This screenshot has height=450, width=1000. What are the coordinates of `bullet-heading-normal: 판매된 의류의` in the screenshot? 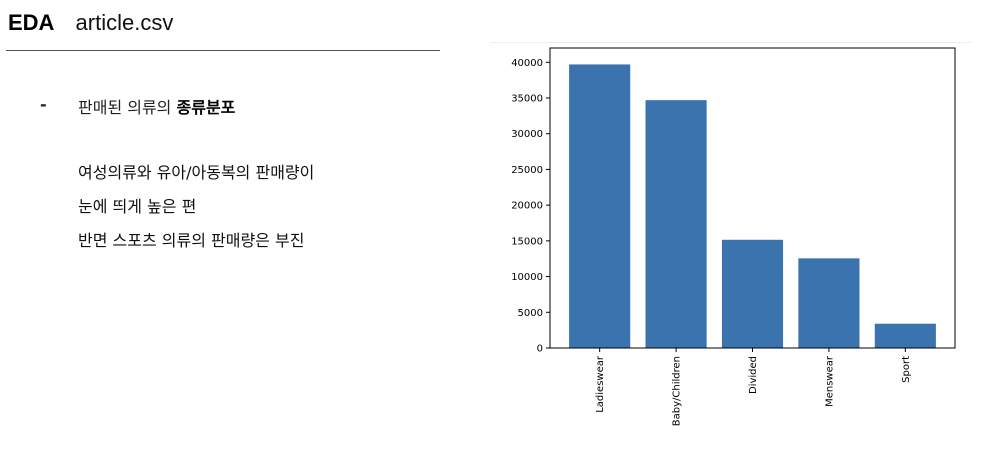 It's located at (127, 107).